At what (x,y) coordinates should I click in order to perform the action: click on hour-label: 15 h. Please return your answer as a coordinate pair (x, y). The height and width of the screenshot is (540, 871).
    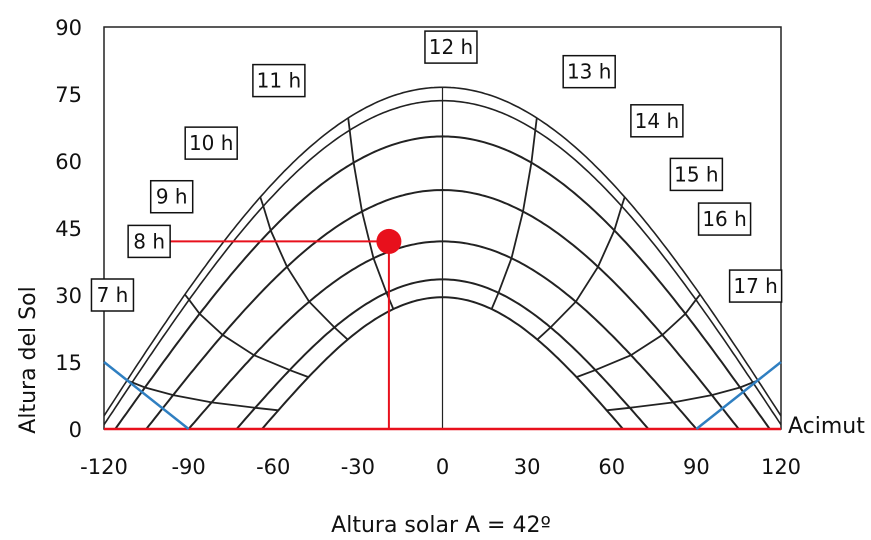
    Looking at the image, I should click on (696, 174).